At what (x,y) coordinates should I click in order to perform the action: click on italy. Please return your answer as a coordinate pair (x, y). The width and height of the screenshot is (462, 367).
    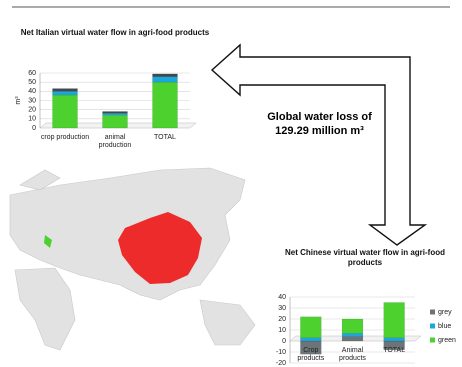
    Looking at the image, I should click on (48, 241).